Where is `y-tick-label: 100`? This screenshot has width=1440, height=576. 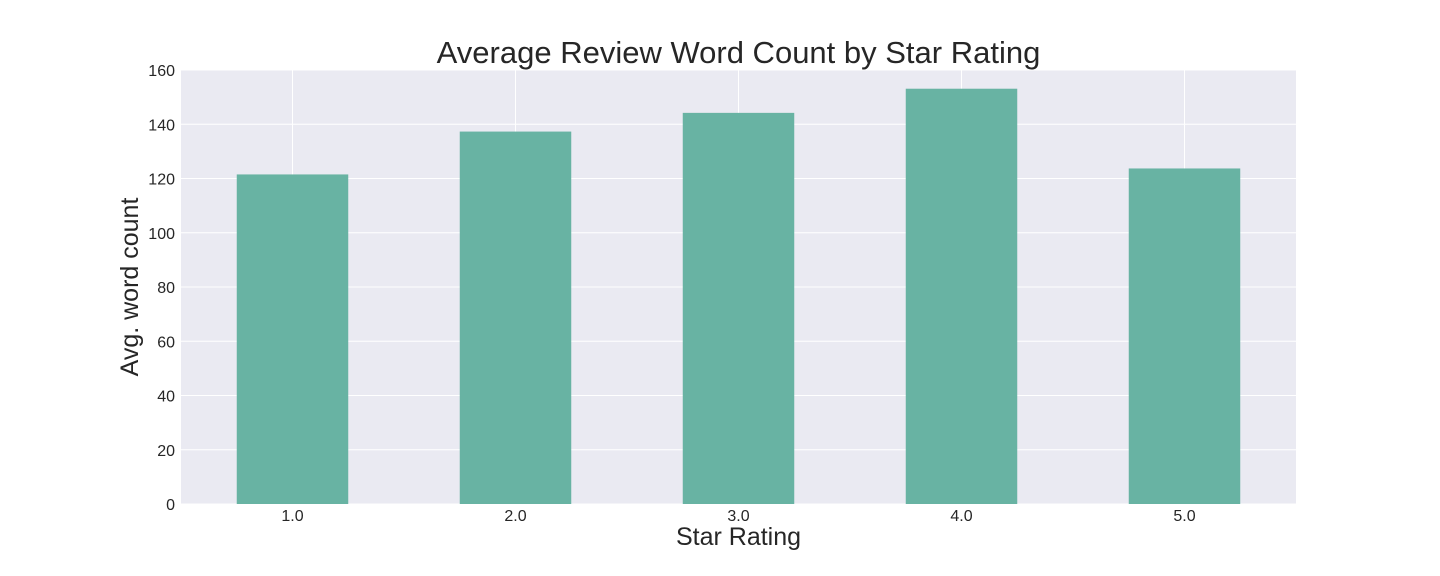
y-tick-label: 100 is located at coordinates (161, 234).